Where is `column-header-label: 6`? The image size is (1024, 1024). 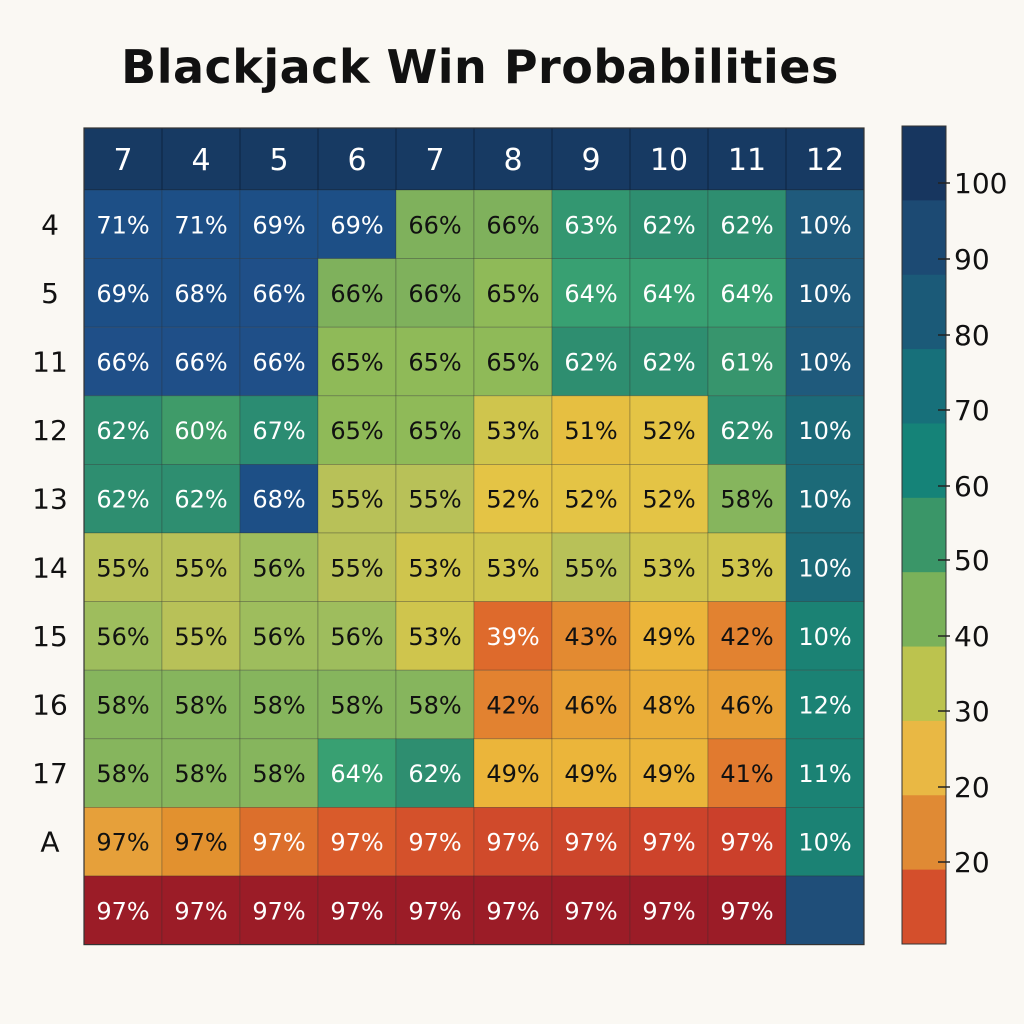 column-header-label: 6 is located at coordinates (356, 160).